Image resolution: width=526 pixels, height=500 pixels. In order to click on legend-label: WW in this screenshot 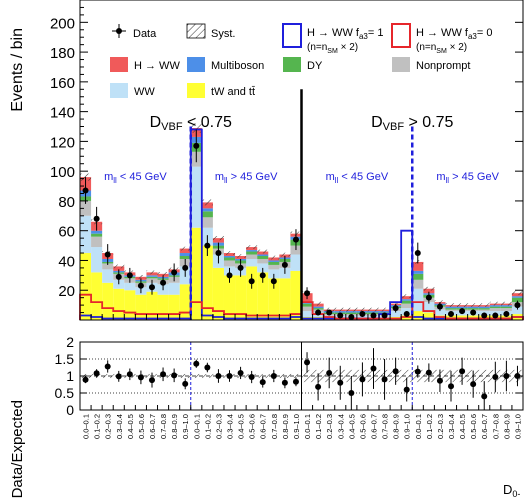, I will do `click(144, 92)`.